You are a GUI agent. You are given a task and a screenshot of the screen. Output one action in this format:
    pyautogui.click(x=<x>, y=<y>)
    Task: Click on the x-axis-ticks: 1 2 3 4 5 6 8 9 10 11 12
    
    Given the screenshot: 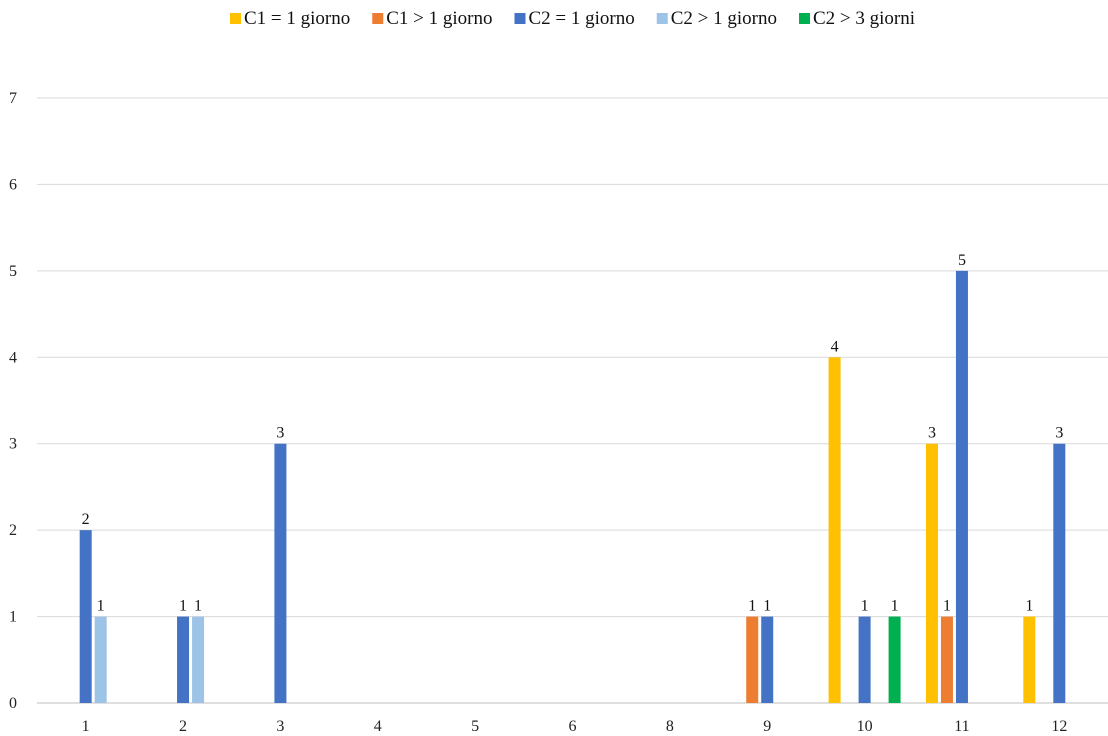 What is the action you would take?
    pyautogui.click(x=575, y=726)
    